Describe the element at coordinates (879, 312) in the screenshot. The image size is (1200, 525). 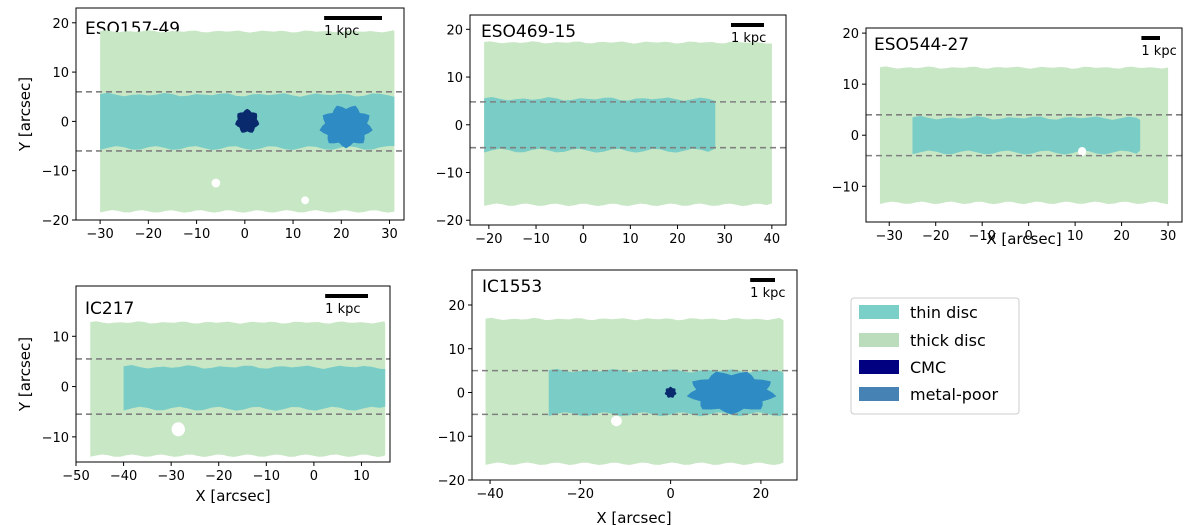
I see `legend-swatch-thin` at that location.